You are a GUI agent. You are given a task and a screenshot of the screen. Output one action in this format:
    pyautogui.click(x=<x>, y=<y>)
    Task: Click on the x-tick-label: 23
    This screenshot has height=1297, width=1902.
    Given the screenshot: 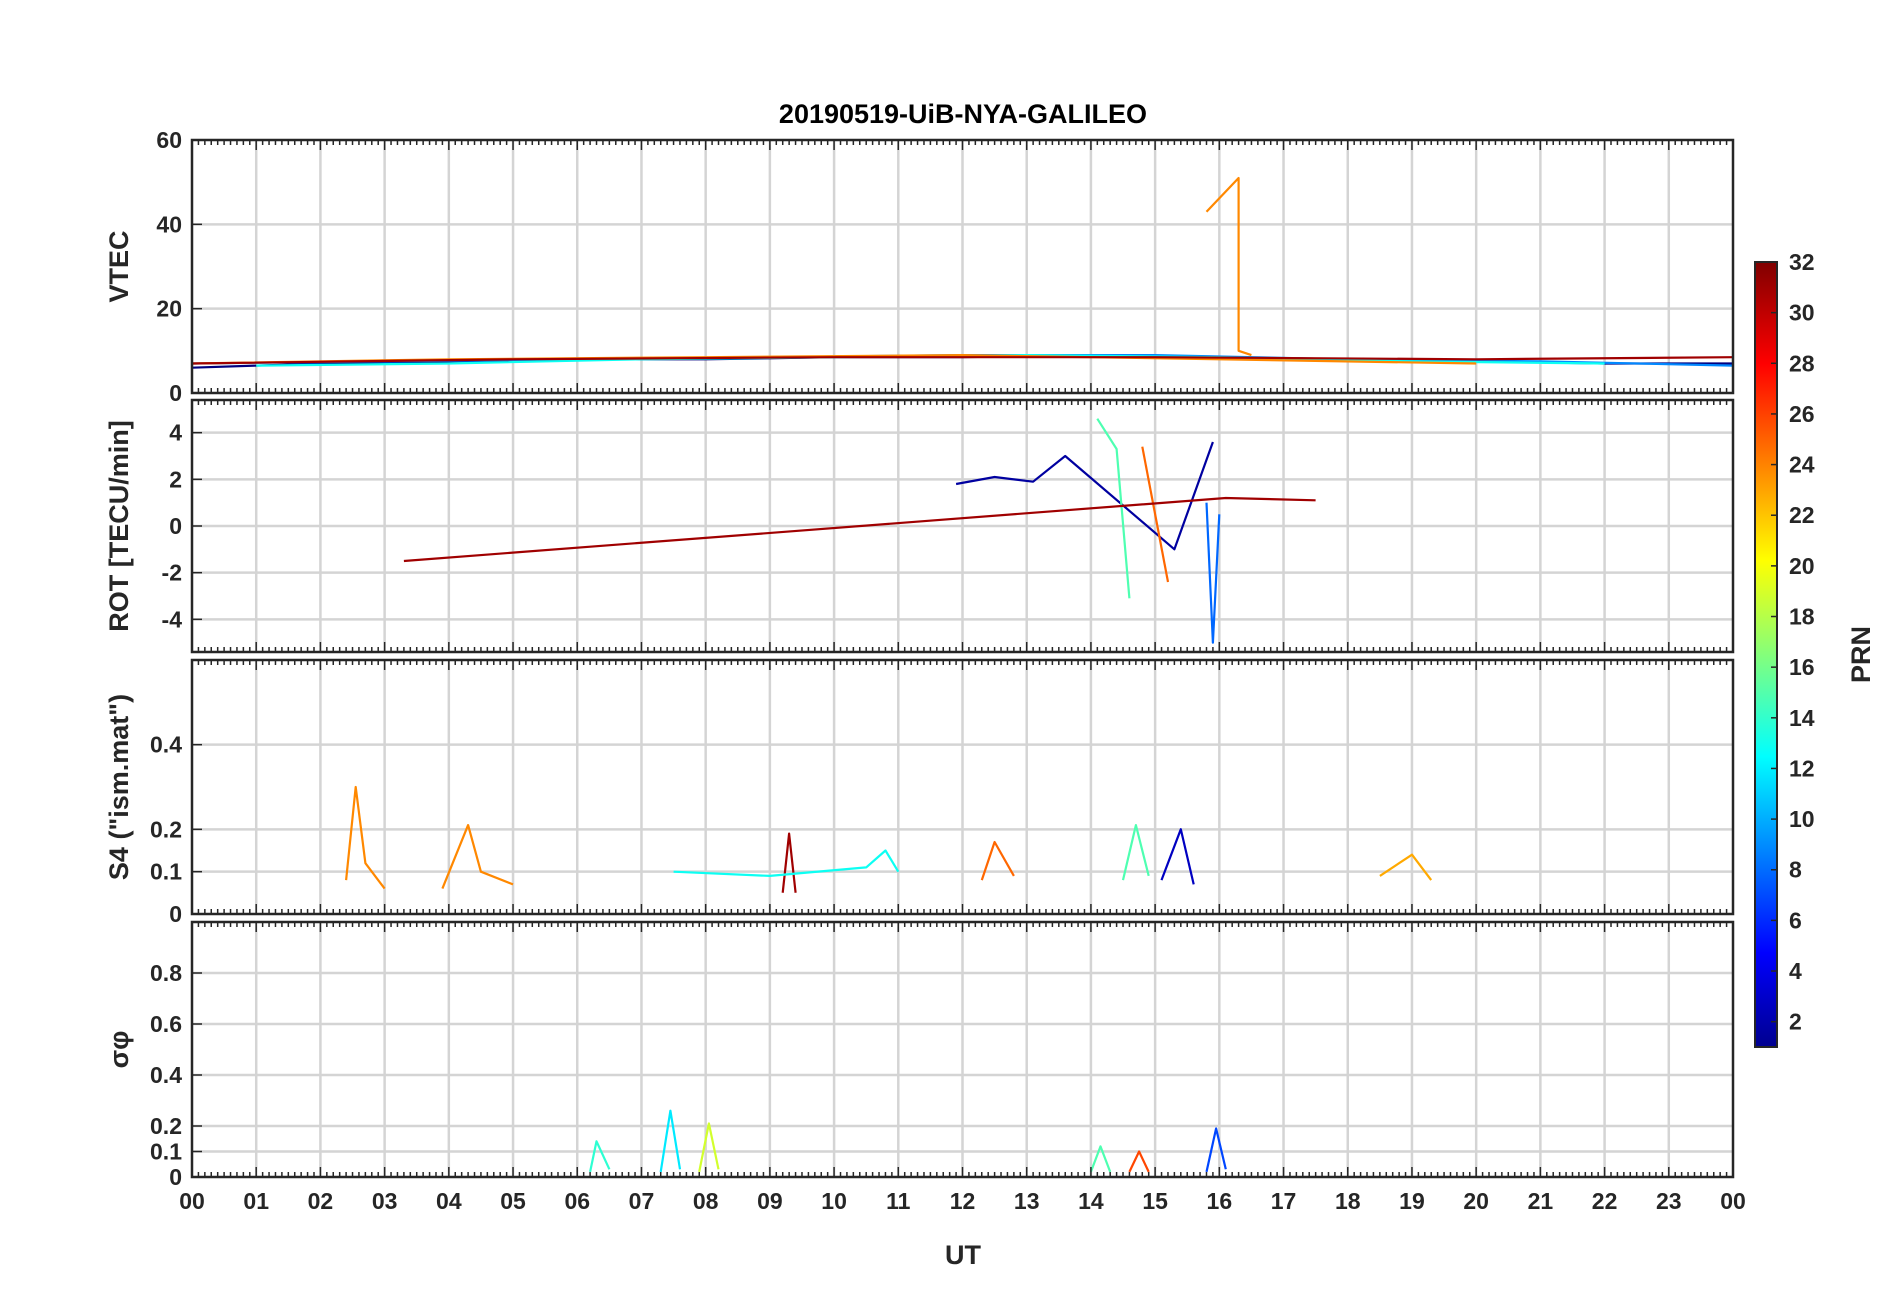 What is the action you would take?
    pyautogui.click(x=1669, y=1201)
    